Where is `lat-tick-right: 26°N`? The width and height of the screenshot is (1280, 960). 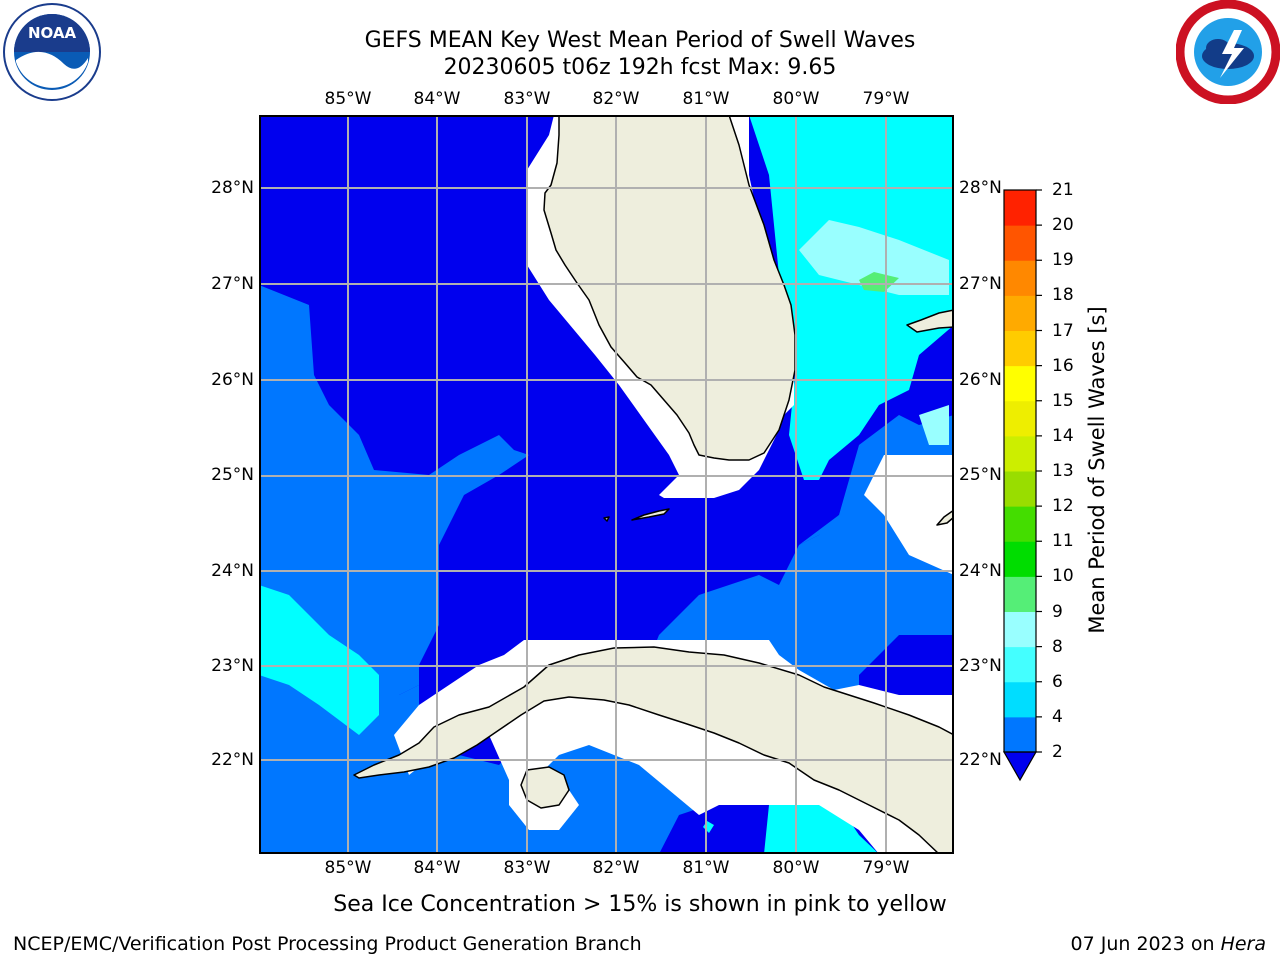 lat-tick-right: 26°N is located at coordinates (980, 380).